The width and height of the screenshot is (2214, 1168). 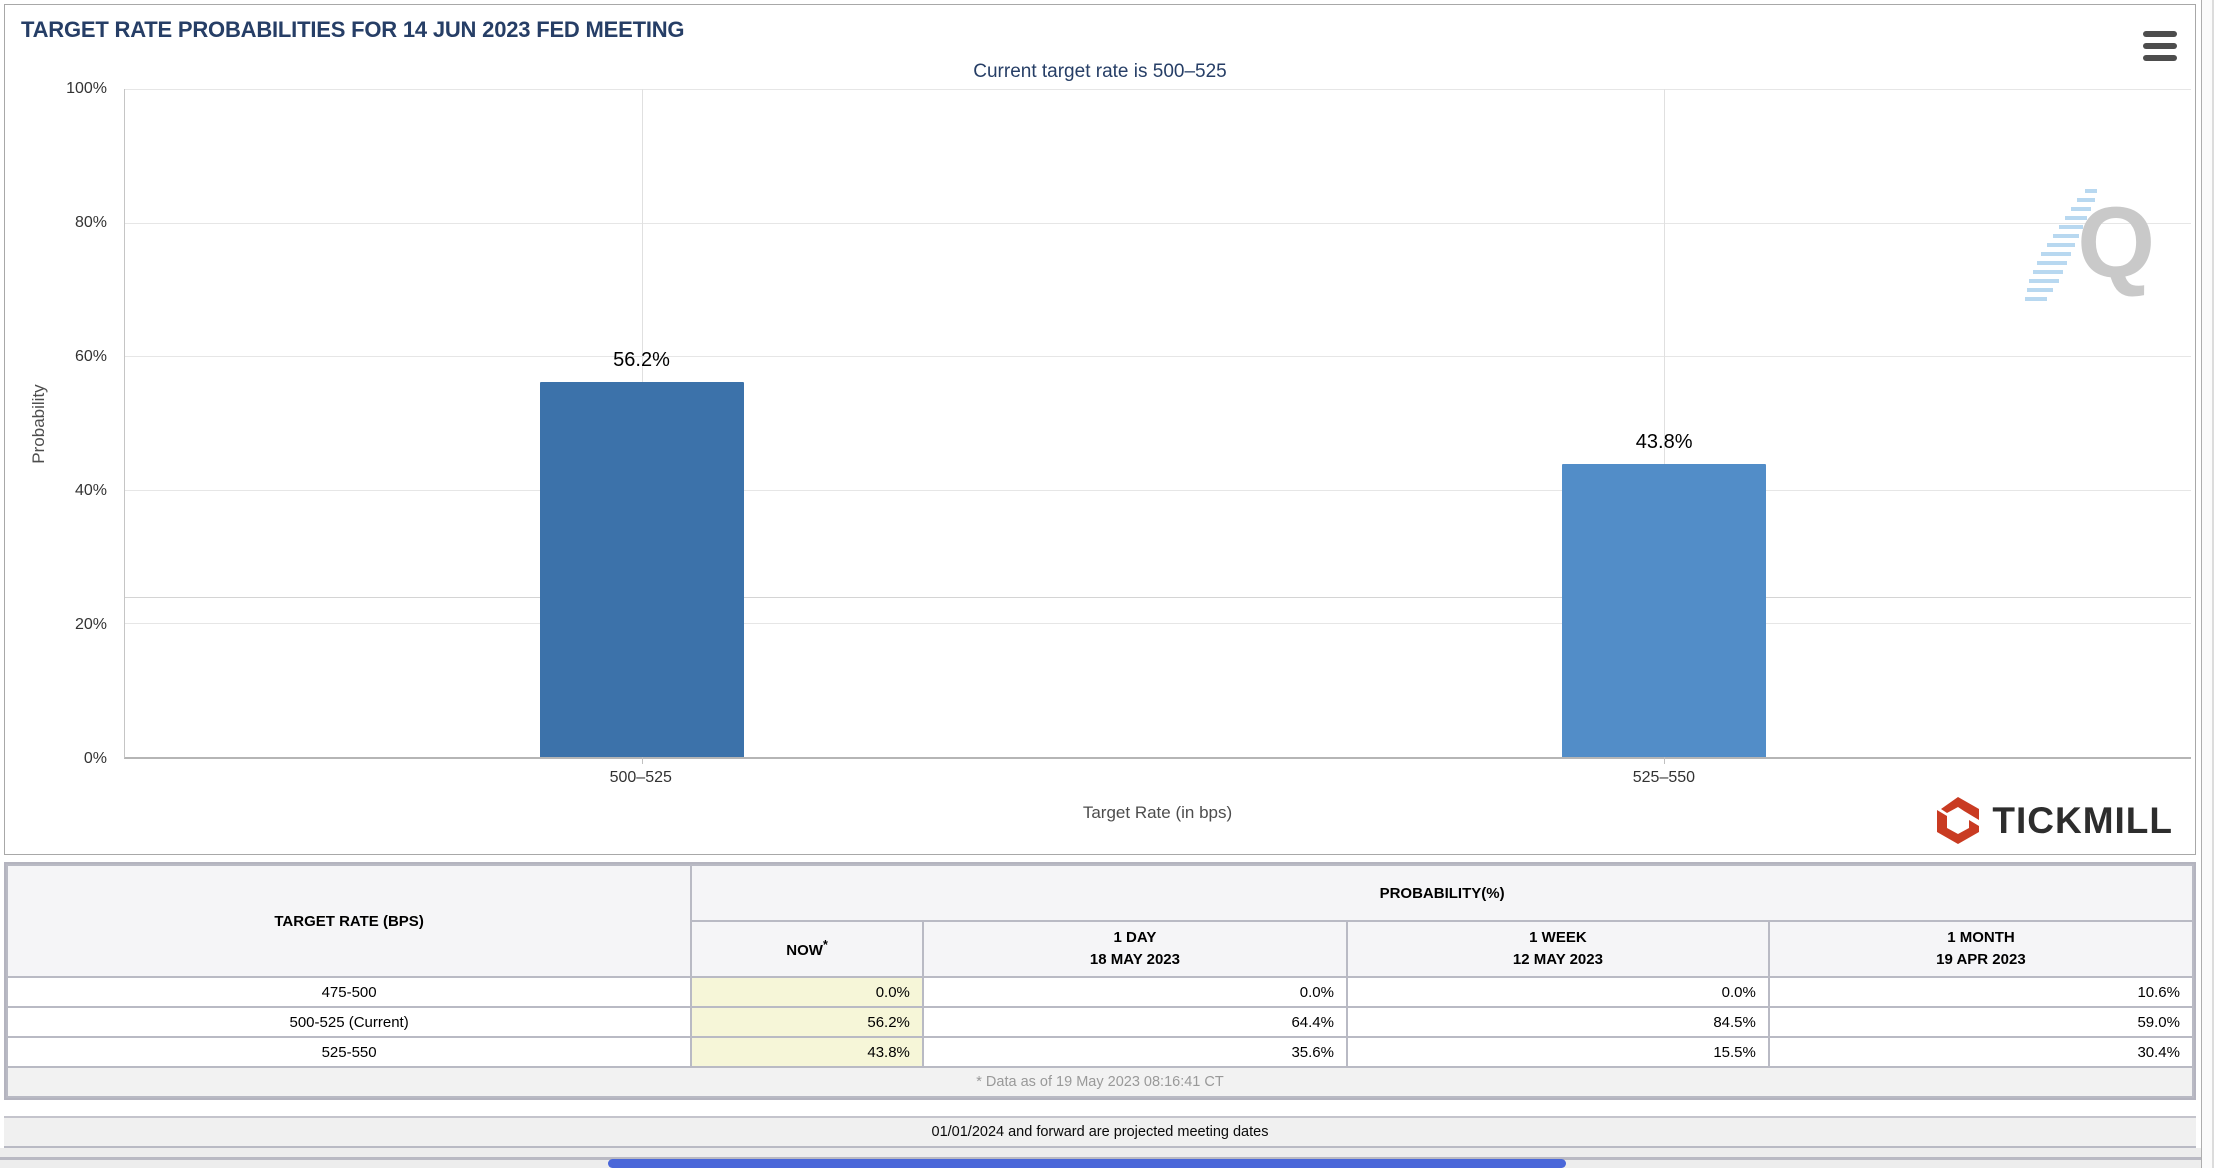 What do you see at coordinates (1557, 949) in the screenshot?
I see `column-header-1week: 1 WEEK 12 MAY 2023` at bounding box center [1557, 949].